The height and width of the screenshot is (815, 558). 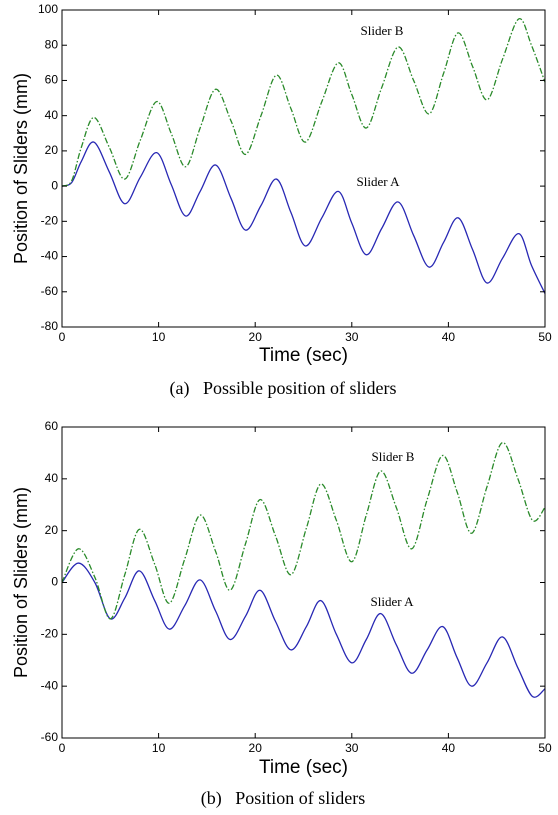 I want to click on y-tick-label: -80, so click(x=50, y=326).